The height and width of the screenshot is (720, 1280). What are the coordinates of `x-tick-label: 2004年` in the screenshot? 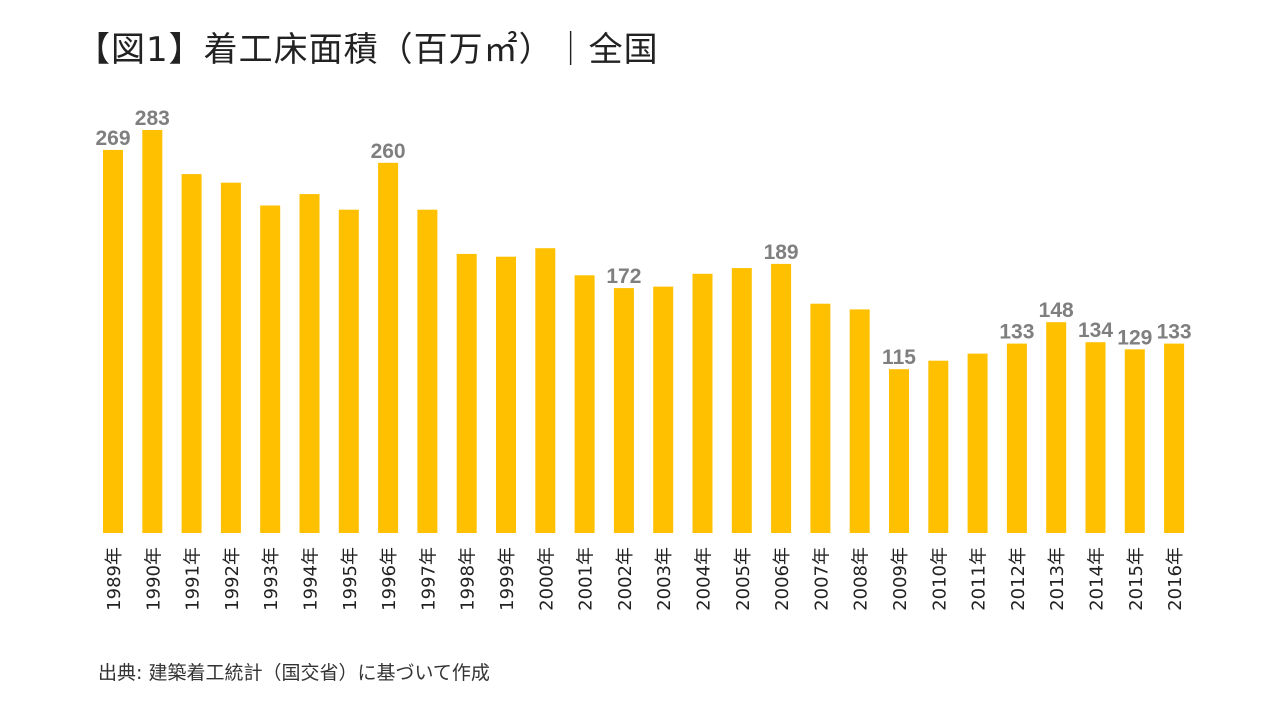 It's located at (704, 579).